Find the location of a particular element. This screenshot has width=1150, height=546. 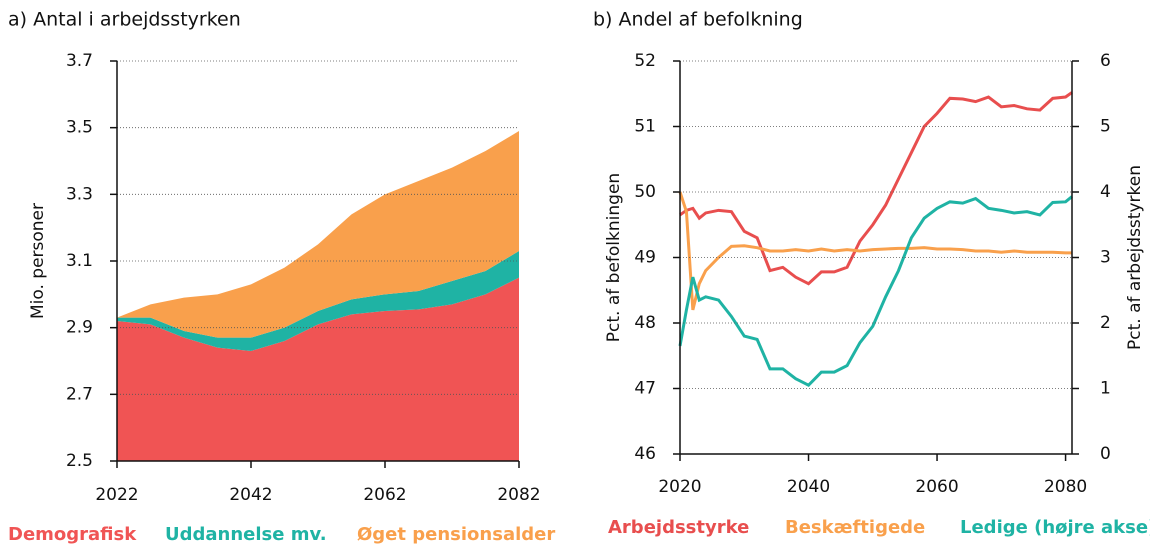

x-tick-label: 2020 is located at coordinates (679, 487).